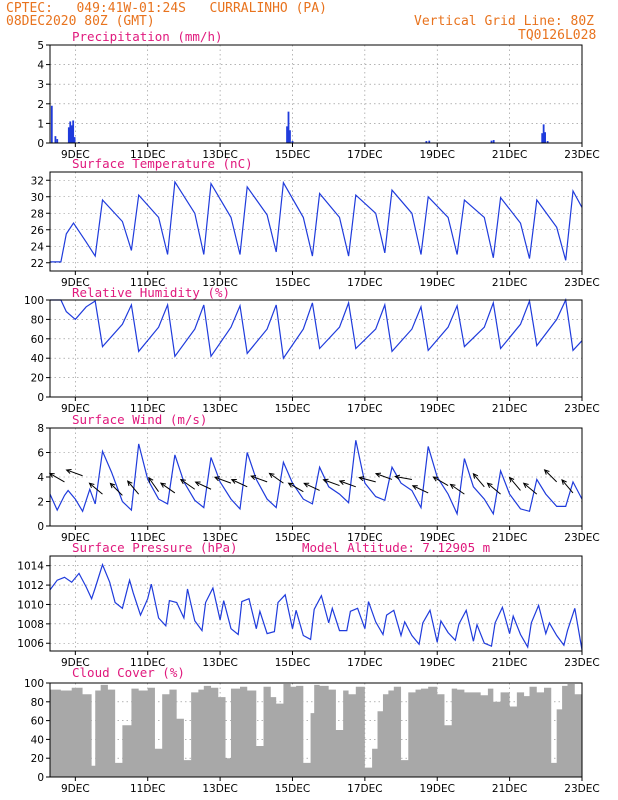  What do you see at coordinates (75, 283) in the screenshot?
I see `temp-xtick-label: 9DEC` at bounding box center [75, 283].